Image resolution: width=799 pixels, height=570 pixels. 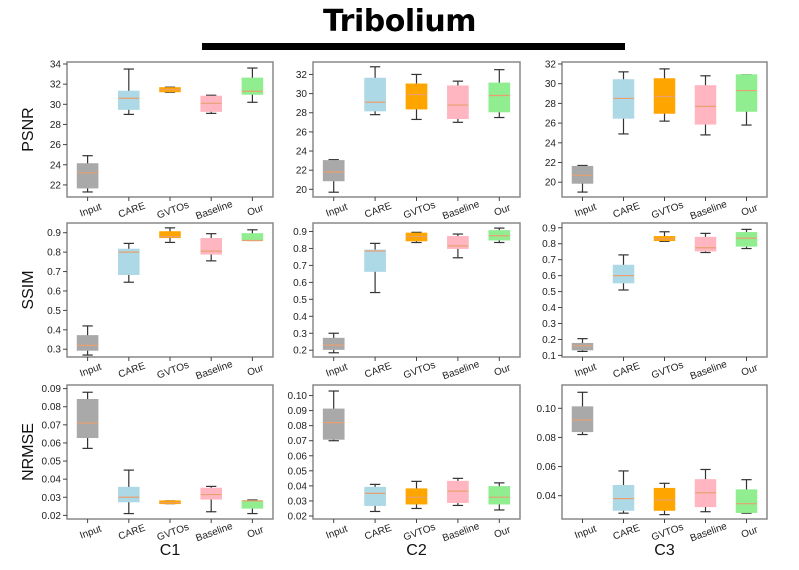 I want to click on x-tick-label-psnr-c1: GVTOs, so click(x=173, y=211).